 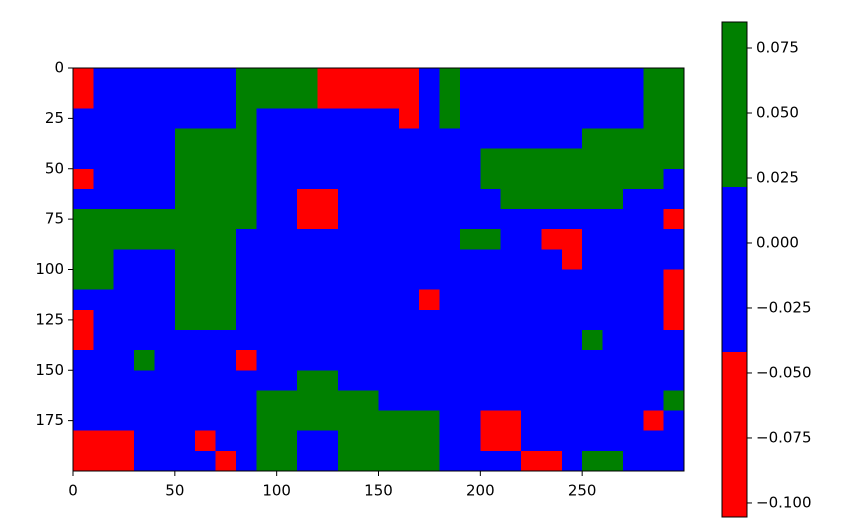 I want to click on colorbar-tick-label: −0.050, so click(x=784, y=372).